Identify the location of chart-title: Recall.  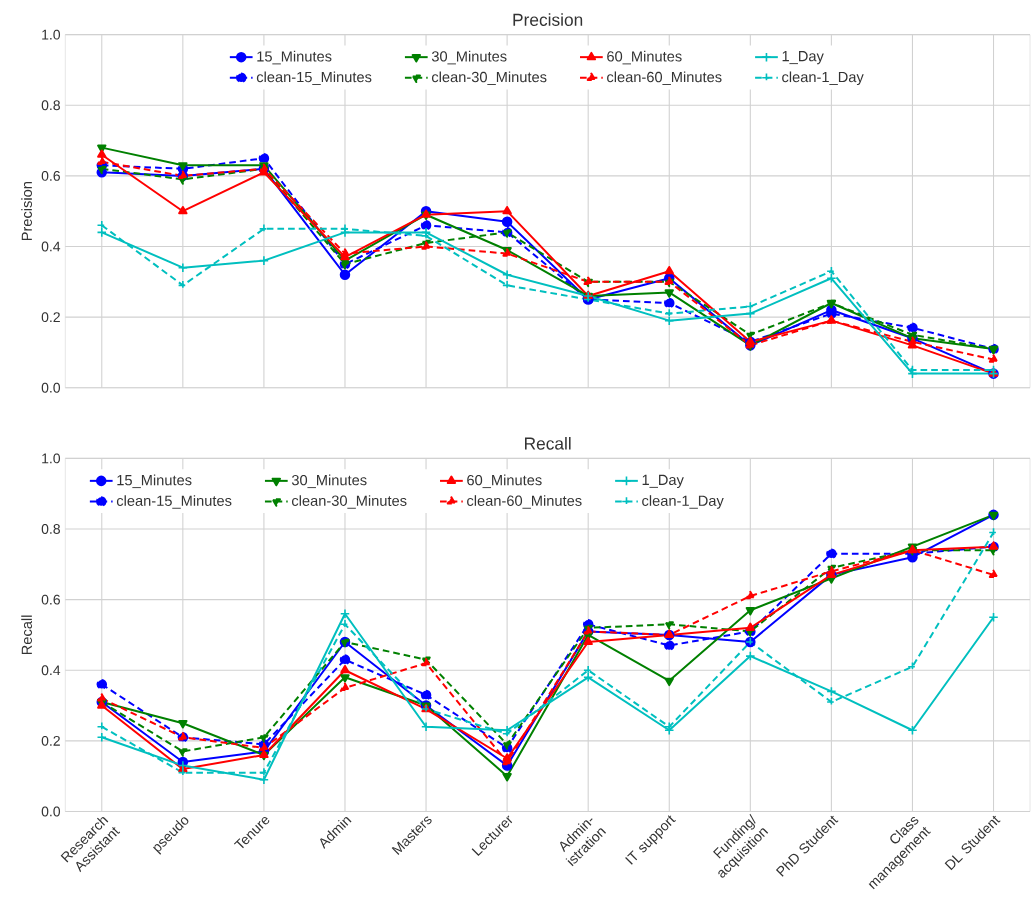
(548, 443).